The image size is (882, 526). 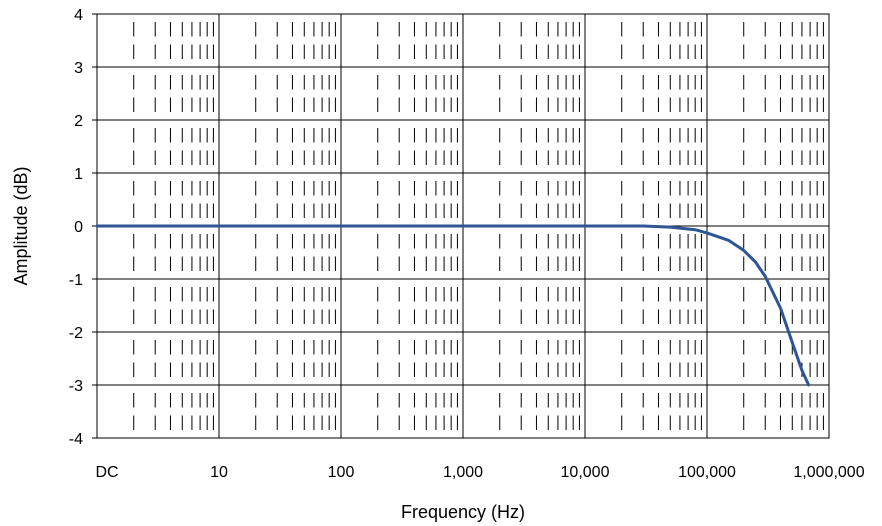 What do you see at coordinates (78, 121) in the screenshot?
I see `y-tick-label: 2` at bounding box center [78, 121].